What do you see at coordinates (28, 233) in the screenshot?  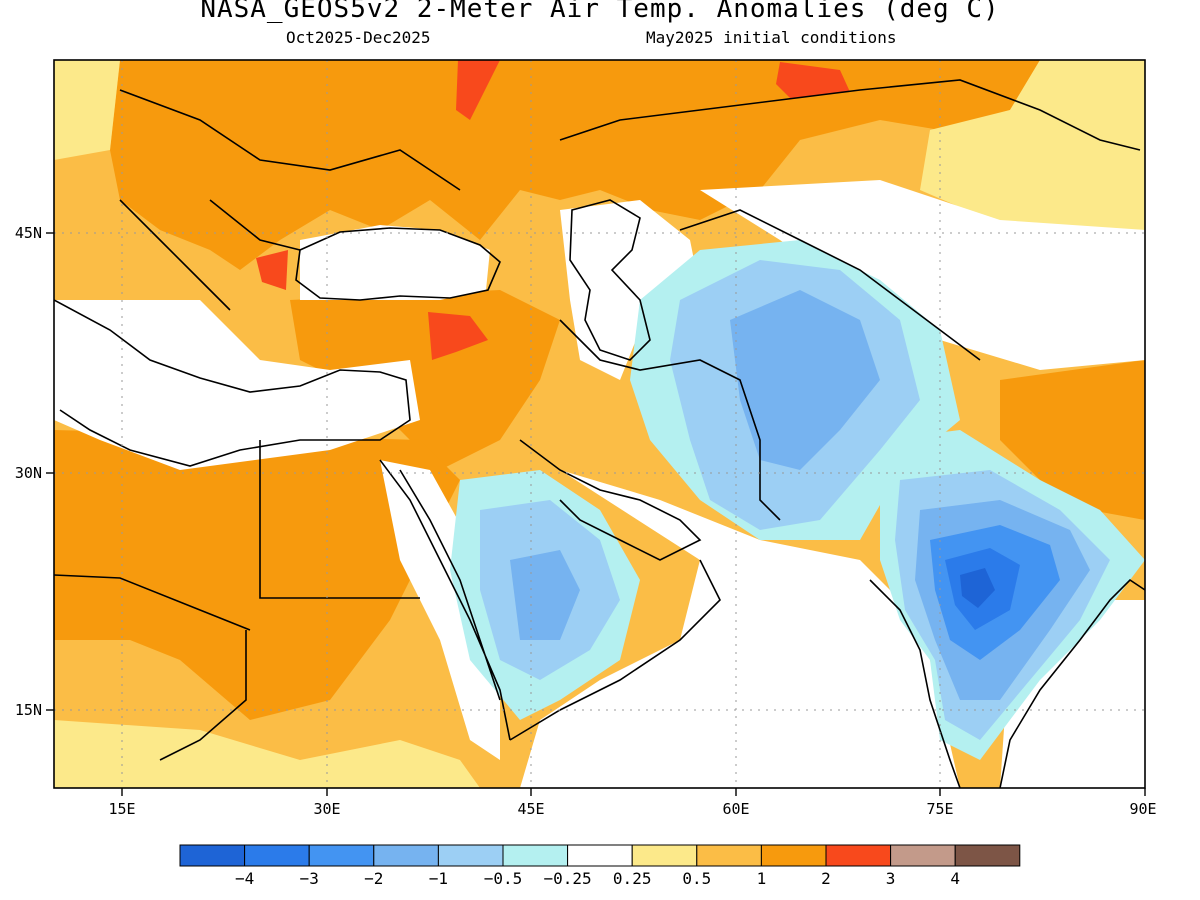 I see `lat-tick-45n: 45N` at bounding box center [28, 233].